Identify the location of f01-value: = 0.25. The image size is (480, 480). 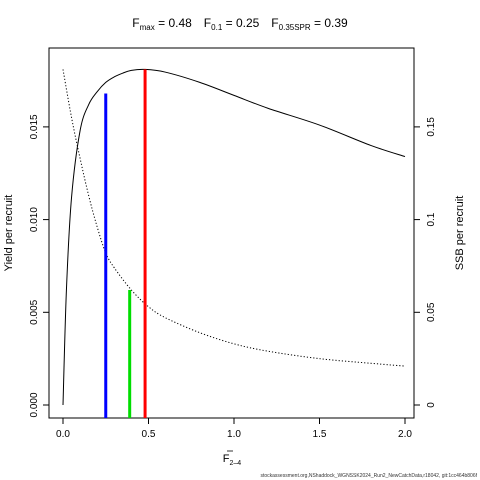
(240, 23).